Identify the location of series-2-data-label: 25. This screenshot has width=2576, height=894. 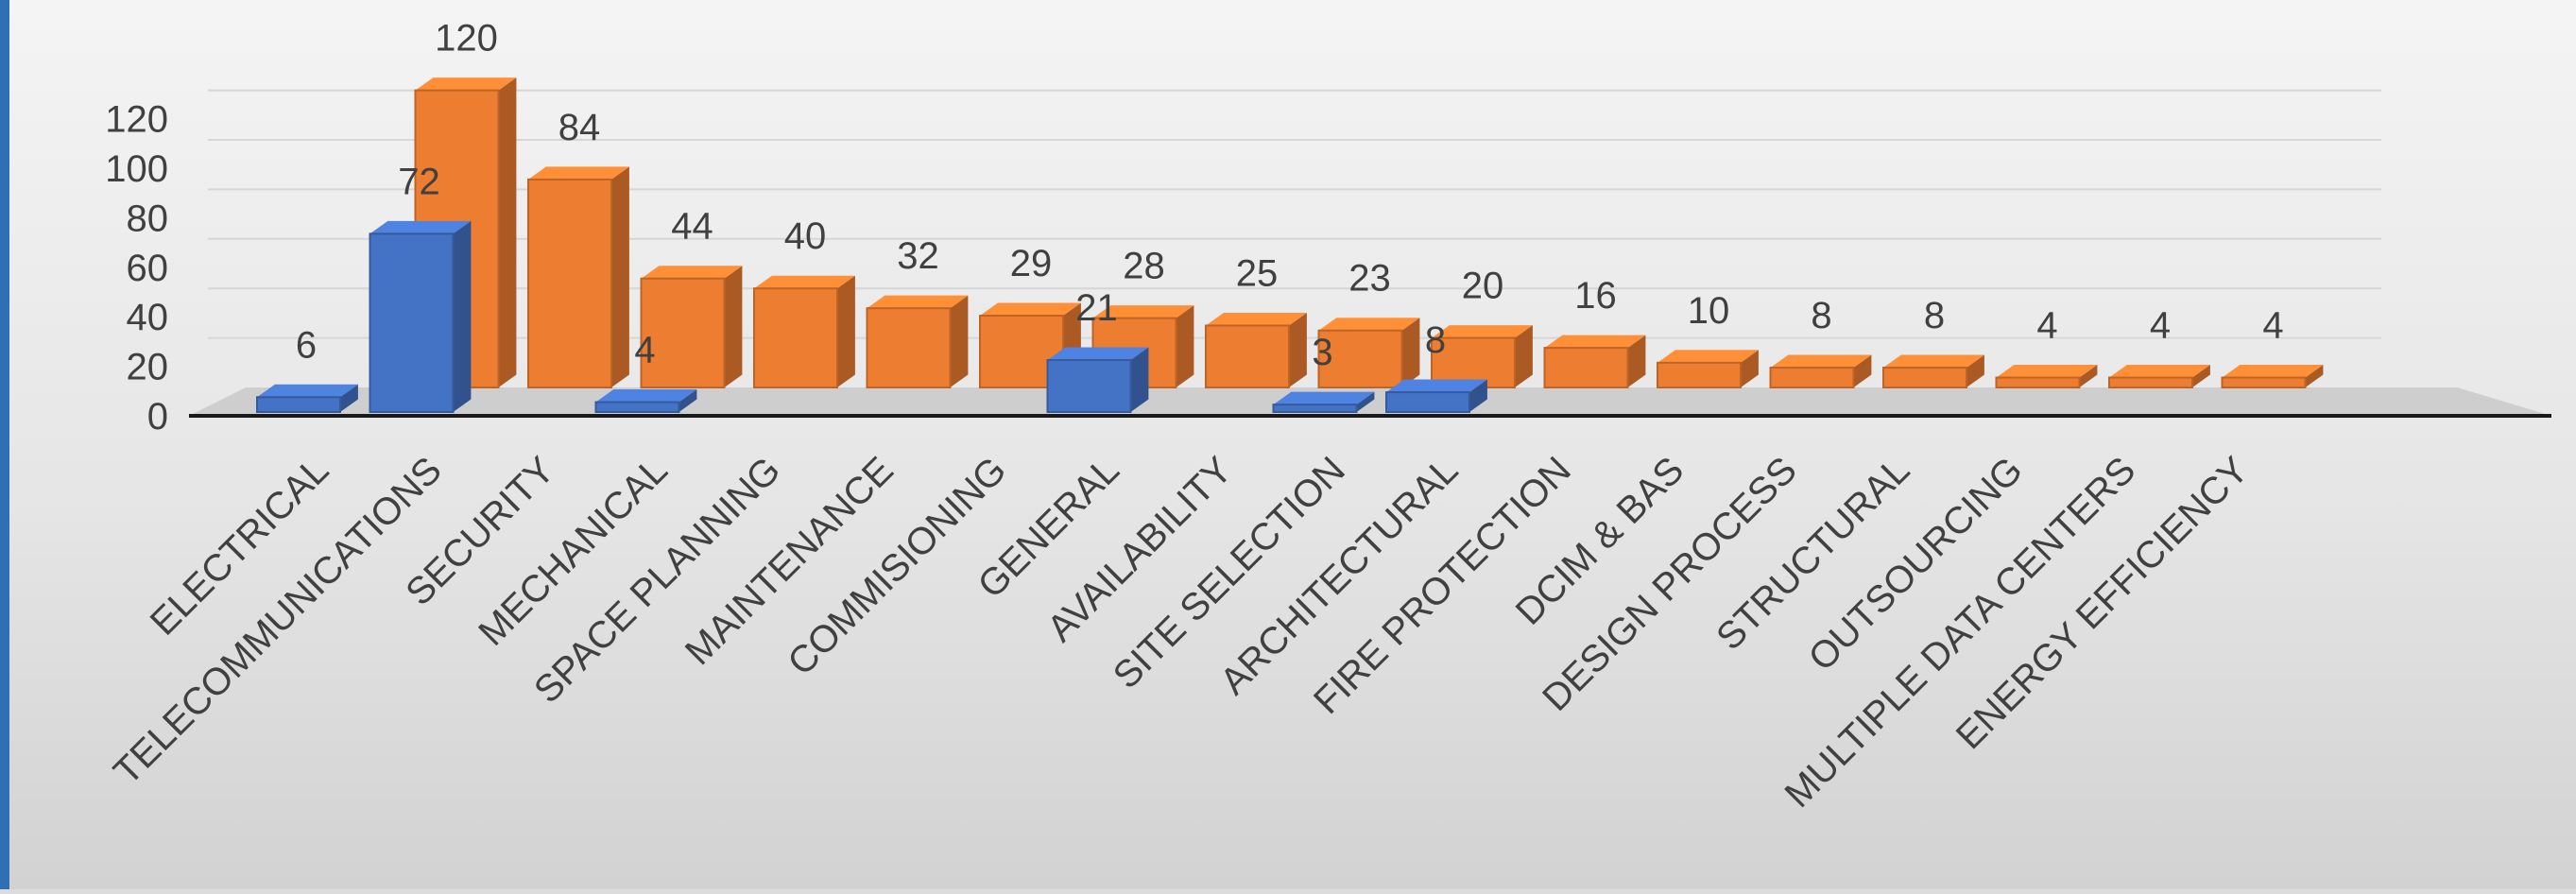
(1257, 274).